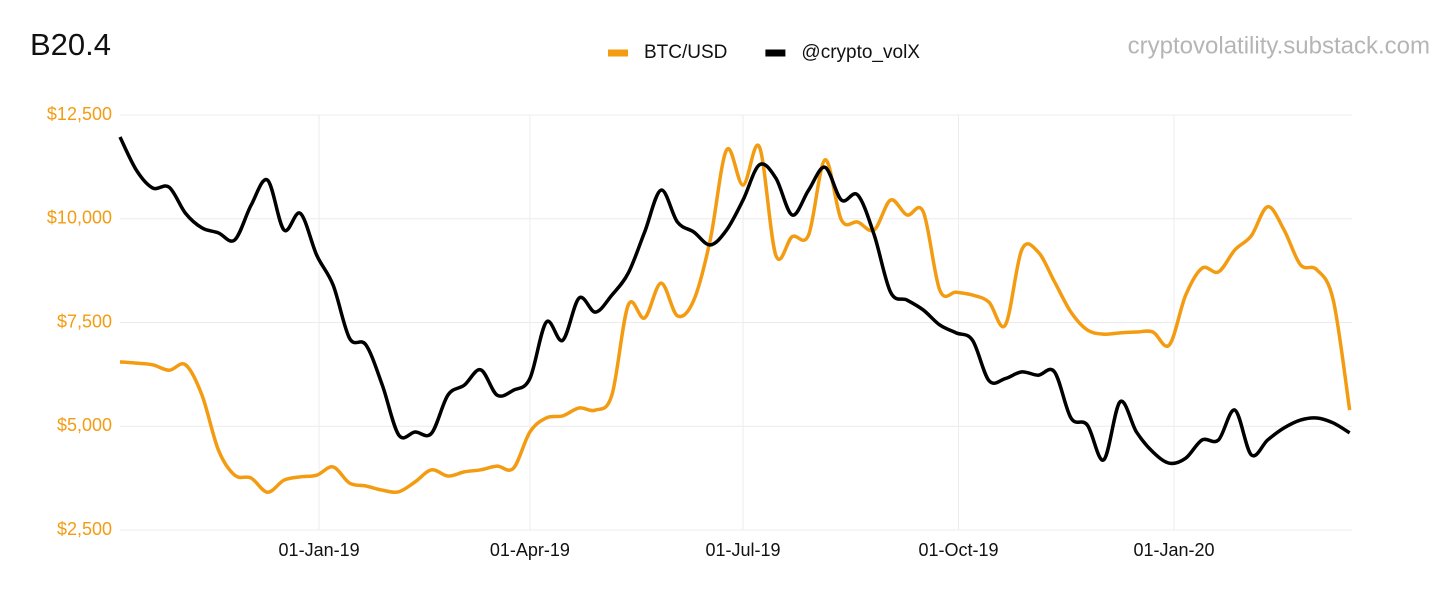 The image size is (1456, 590). Describe the element at coordinates (685, 52) in the screenshot. I see `legend-label: BTC/USD` at that location.